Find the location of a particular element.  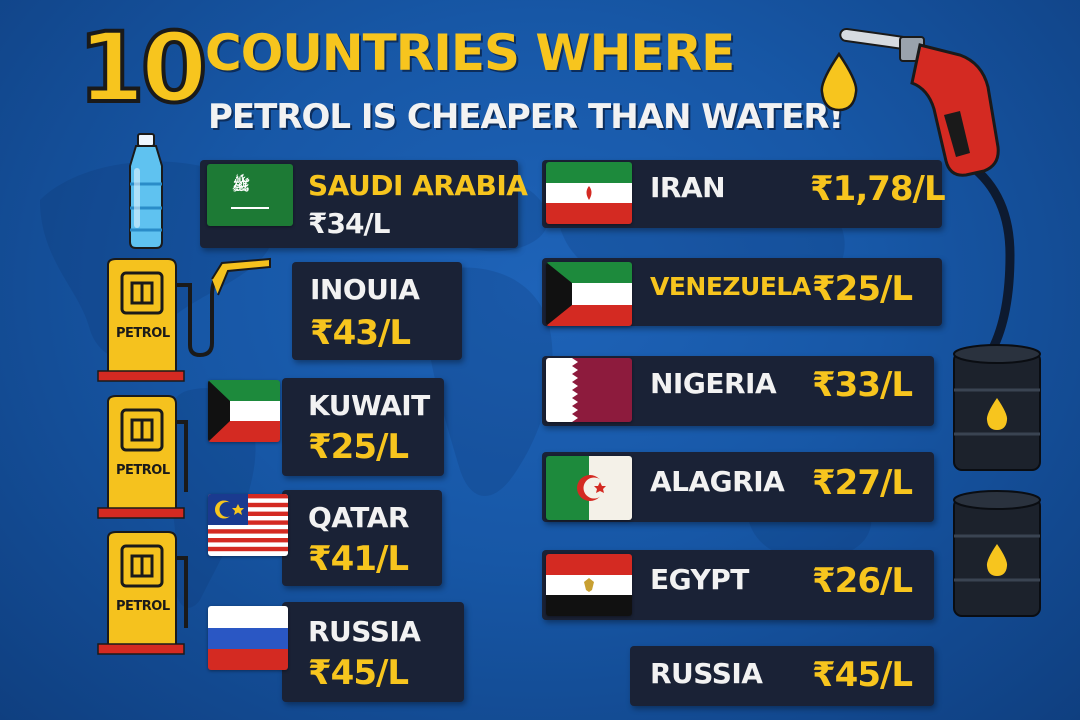

page-title: COUNTRIES WHERE is located at coordinates (470, 53).